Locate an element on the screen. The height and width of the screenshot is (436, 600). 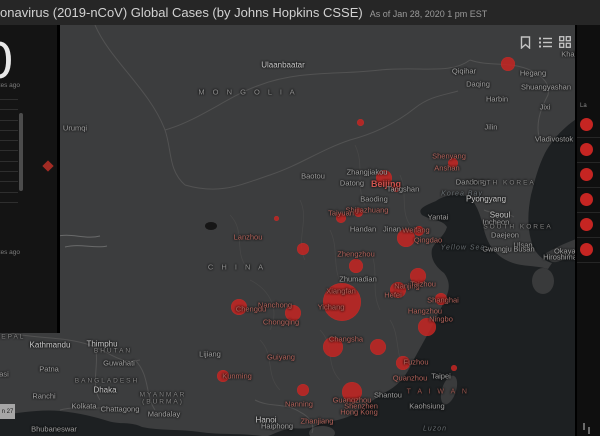
map-toolbar is located at coordinates (545, 42).